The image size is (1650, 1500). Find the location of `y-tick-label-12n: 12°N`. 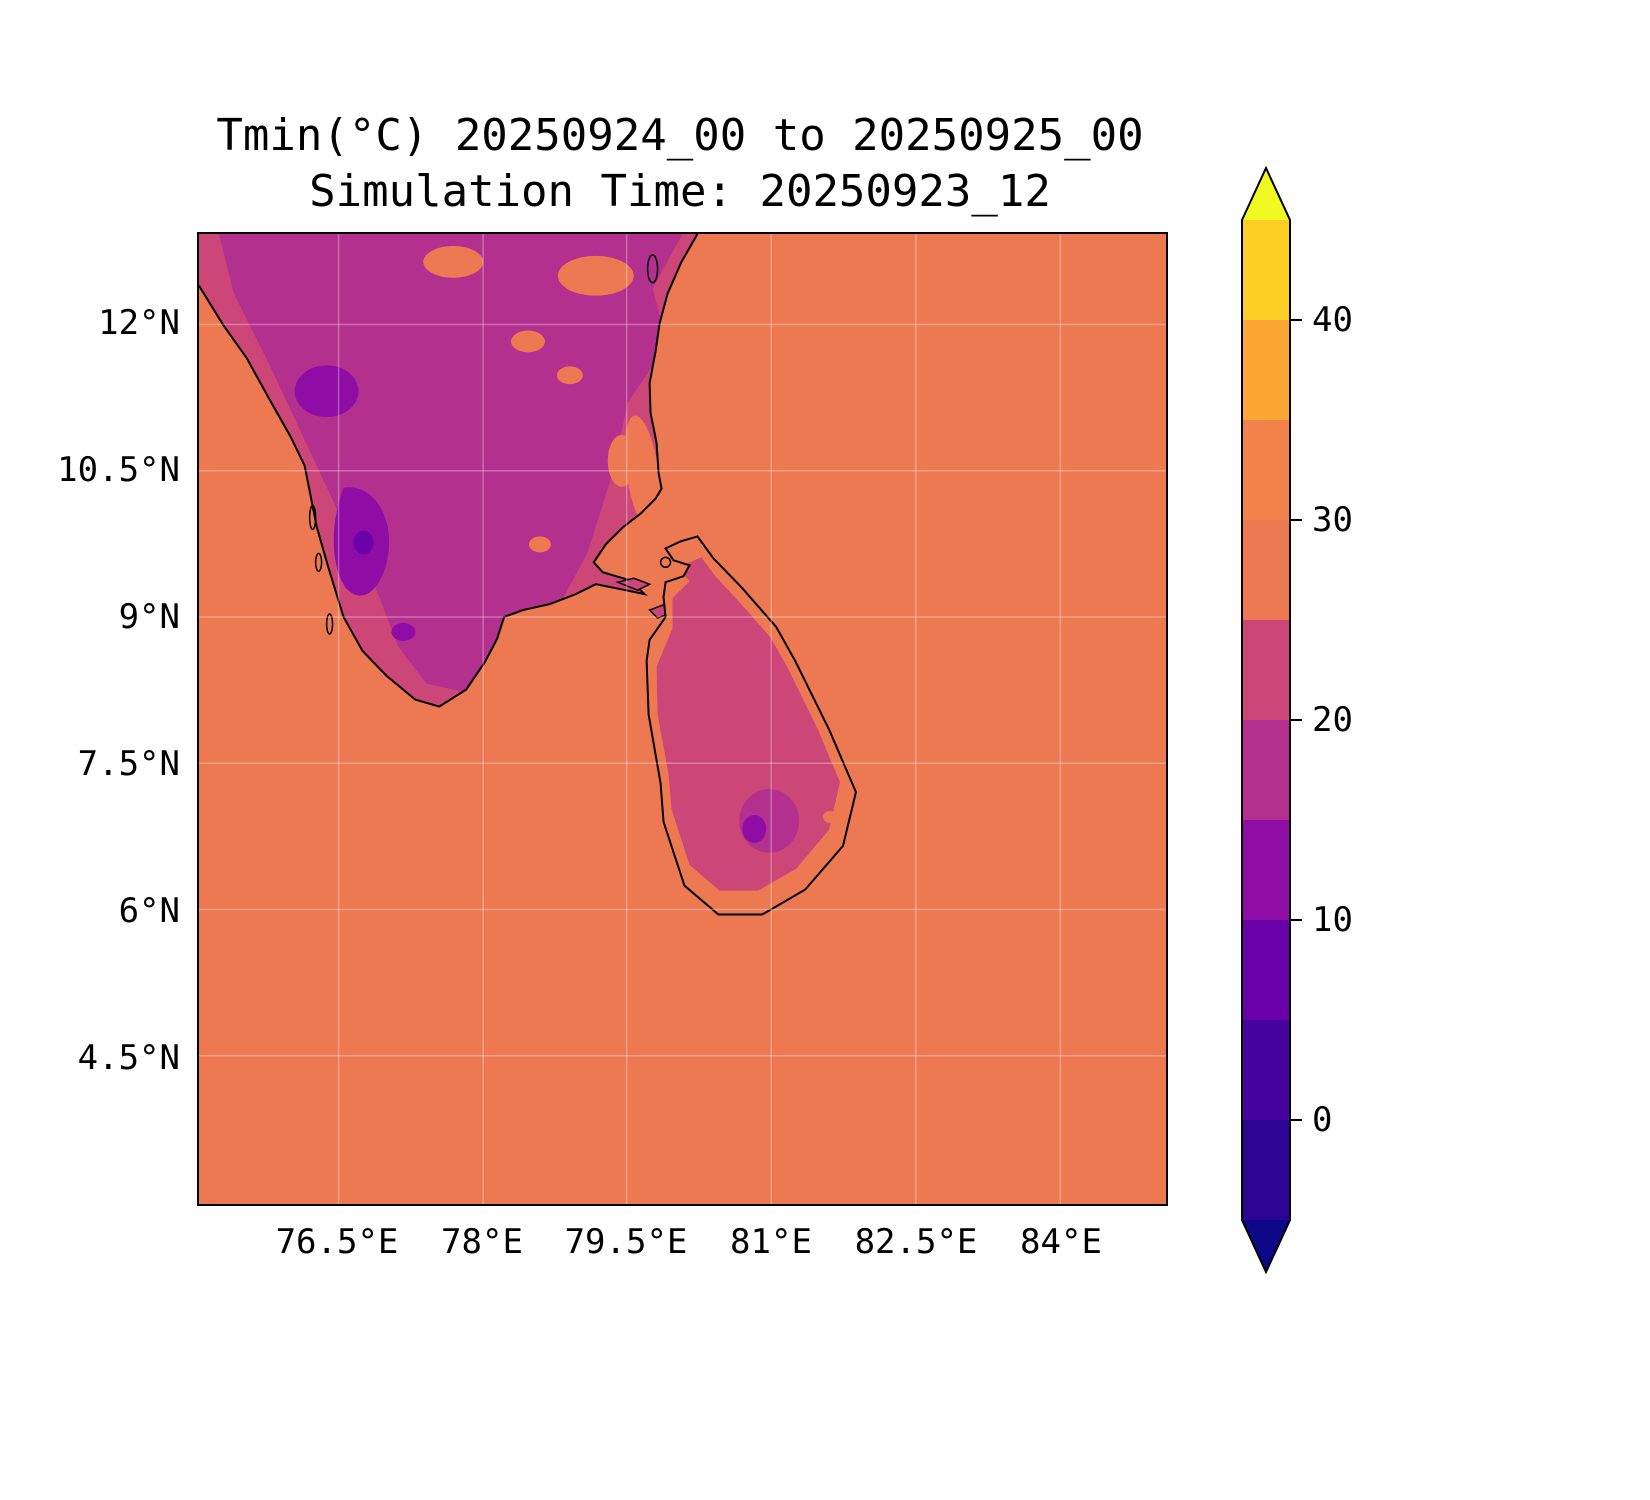

y-tick-label-12n: 12°N is located at coordinates (139, 323).